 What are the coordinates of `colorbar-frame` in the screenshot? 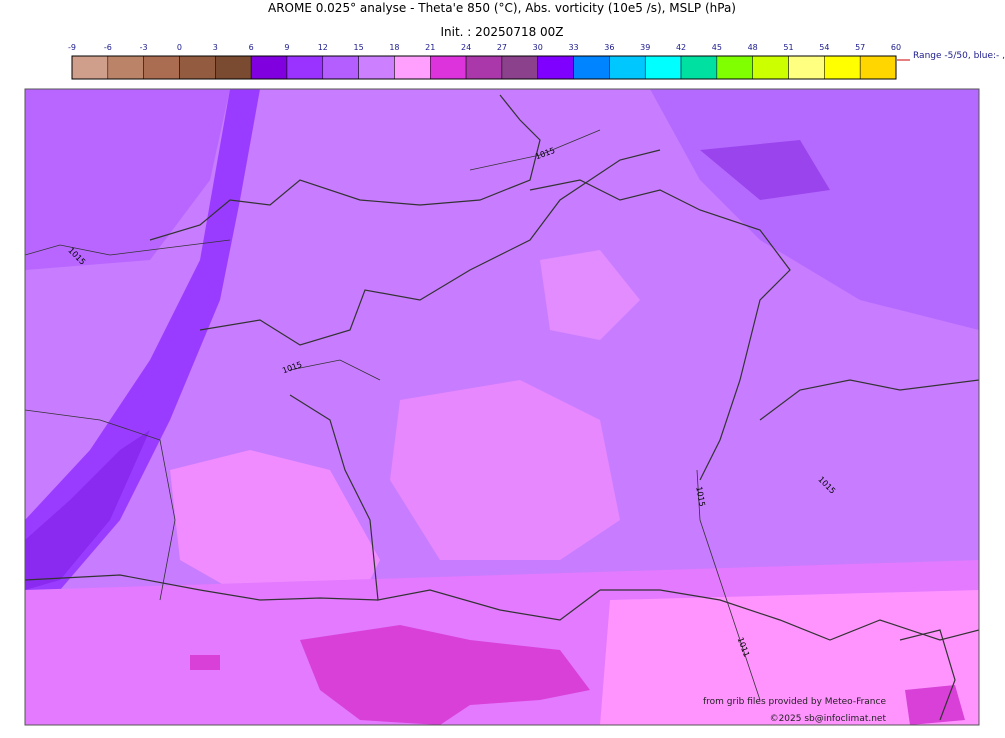 It's located at (484, 67).